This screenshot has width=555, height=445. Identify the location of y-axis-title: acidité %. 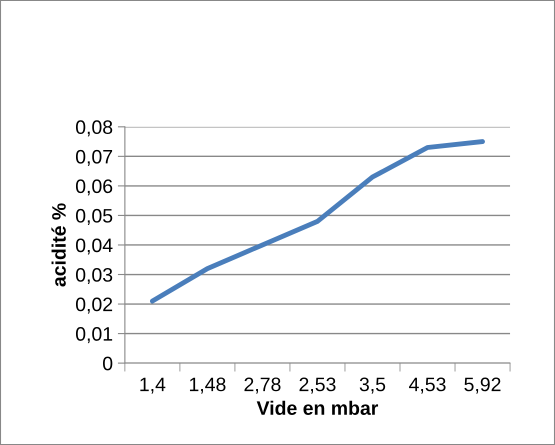
(58, 245).